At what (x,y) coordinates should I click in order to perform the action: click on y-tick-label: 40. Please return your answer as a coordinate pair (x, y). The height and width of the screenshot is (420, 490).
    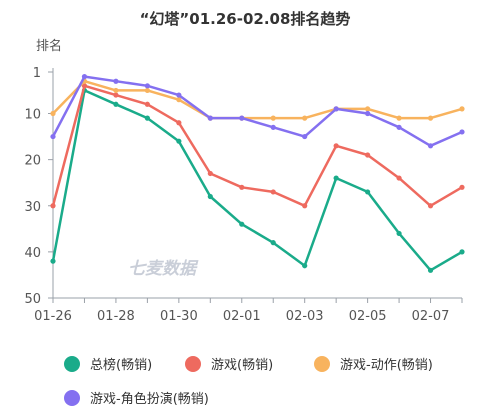
    Looking at the image, I should click on (32, 253).